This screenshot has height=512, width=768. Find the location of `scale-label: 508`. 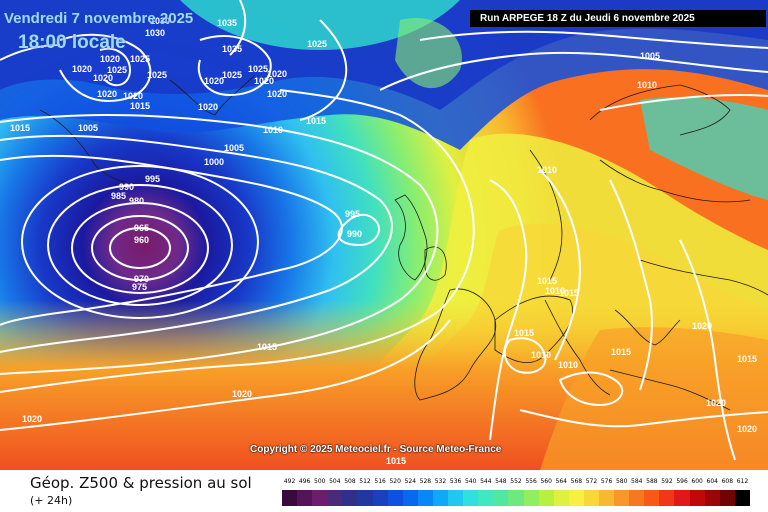

scale-label: 508 is located at coordinates (350, 481).